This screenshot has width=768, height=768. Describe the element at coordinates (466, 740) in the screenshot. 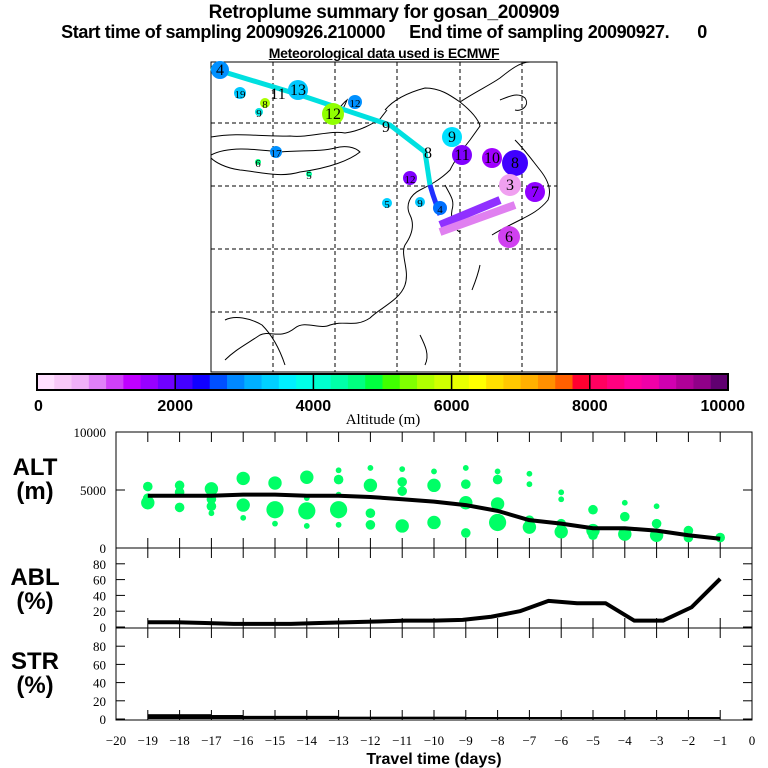

I see `x-tick-label: −9` at that location.